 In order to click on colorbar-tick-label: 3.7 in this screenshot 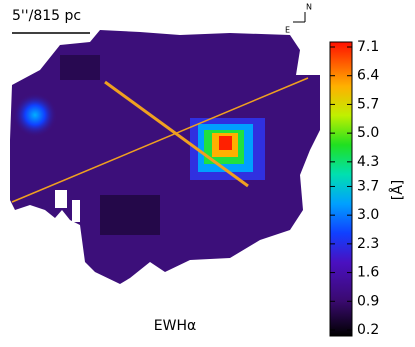, I will do `click(368, 186)`.